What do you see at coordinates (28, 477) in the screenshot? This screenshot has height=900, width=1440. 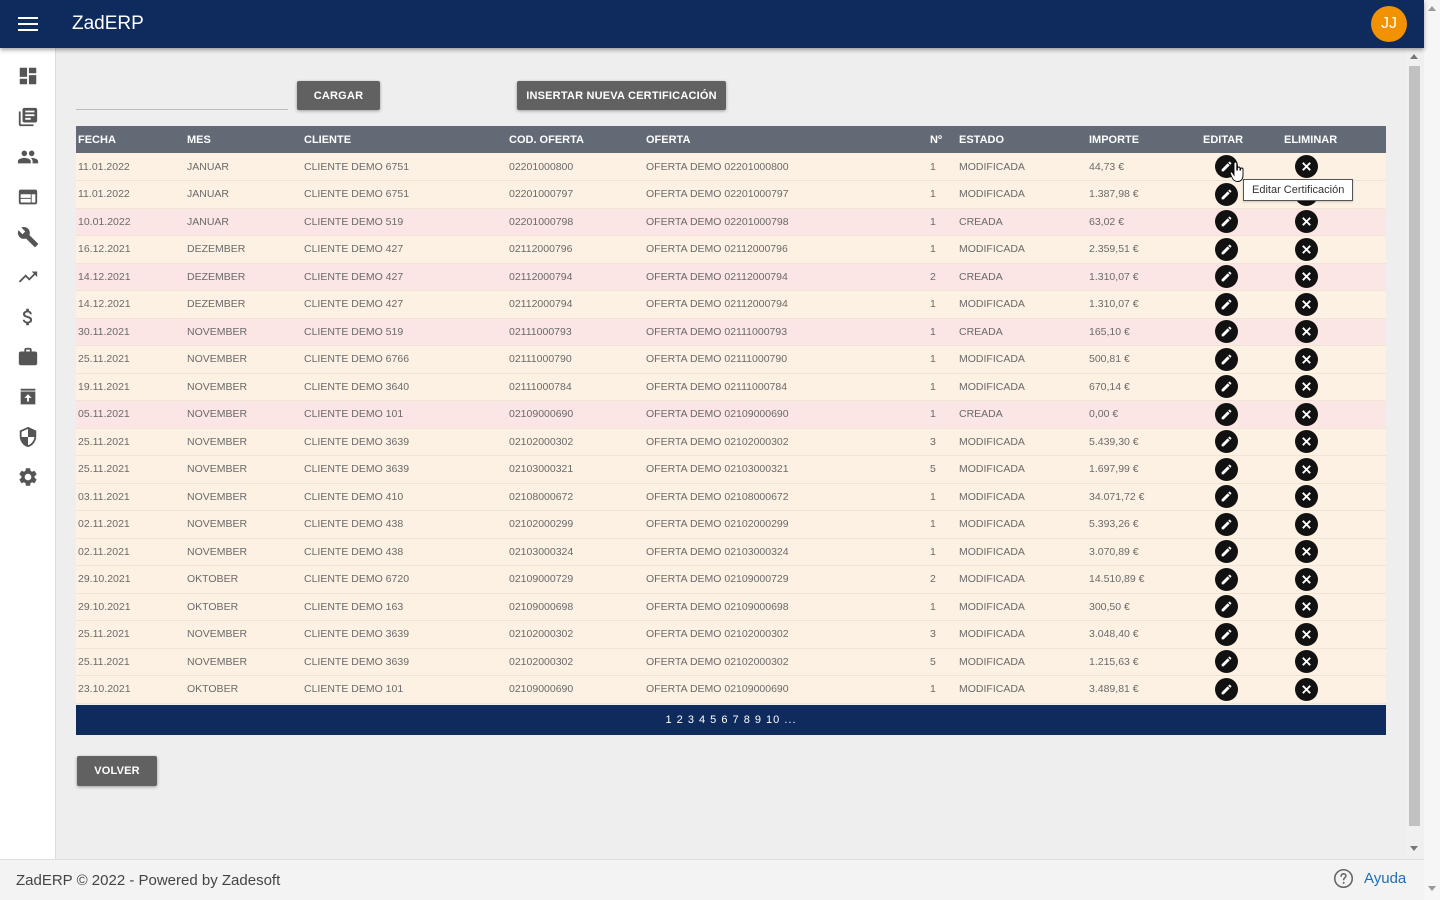 I see `gear-icon` at bounding box center [28, 477].